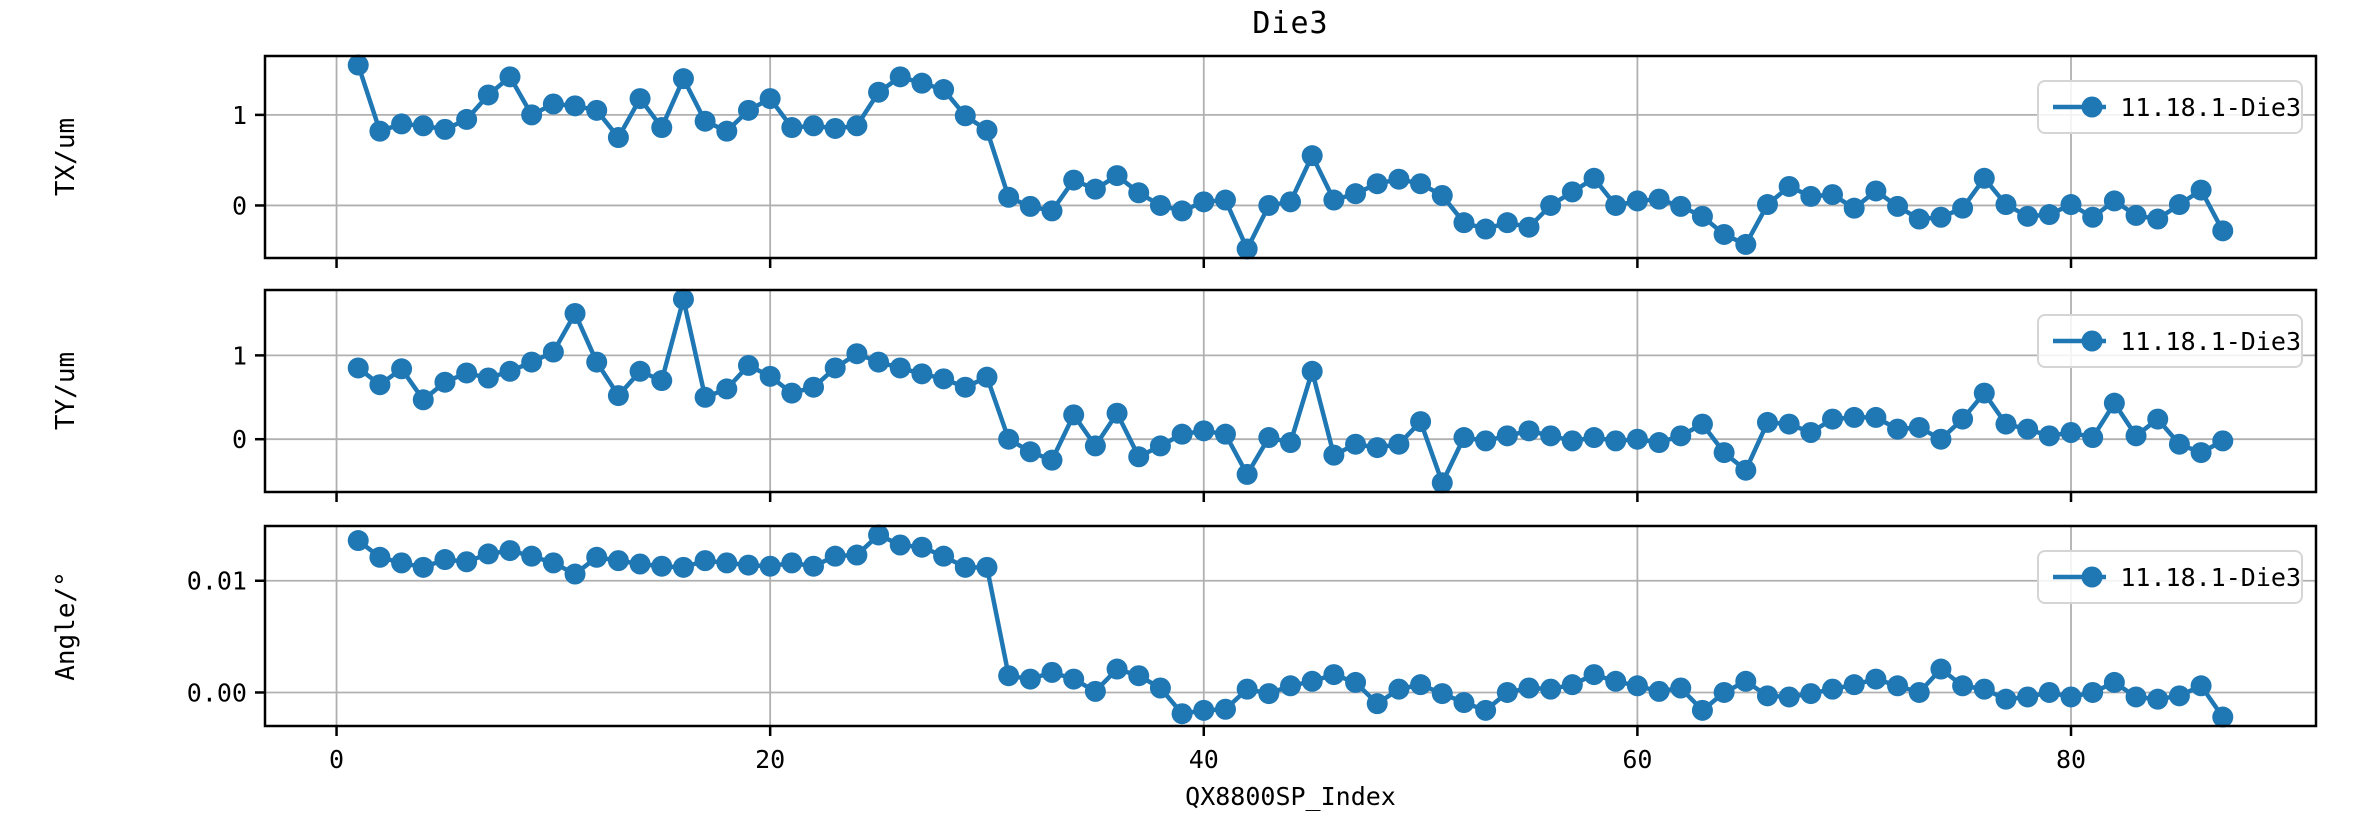  Describe the element at coordinates (217, 581) in the screenshot. I see `y-tick-label: 0.01` at that location.